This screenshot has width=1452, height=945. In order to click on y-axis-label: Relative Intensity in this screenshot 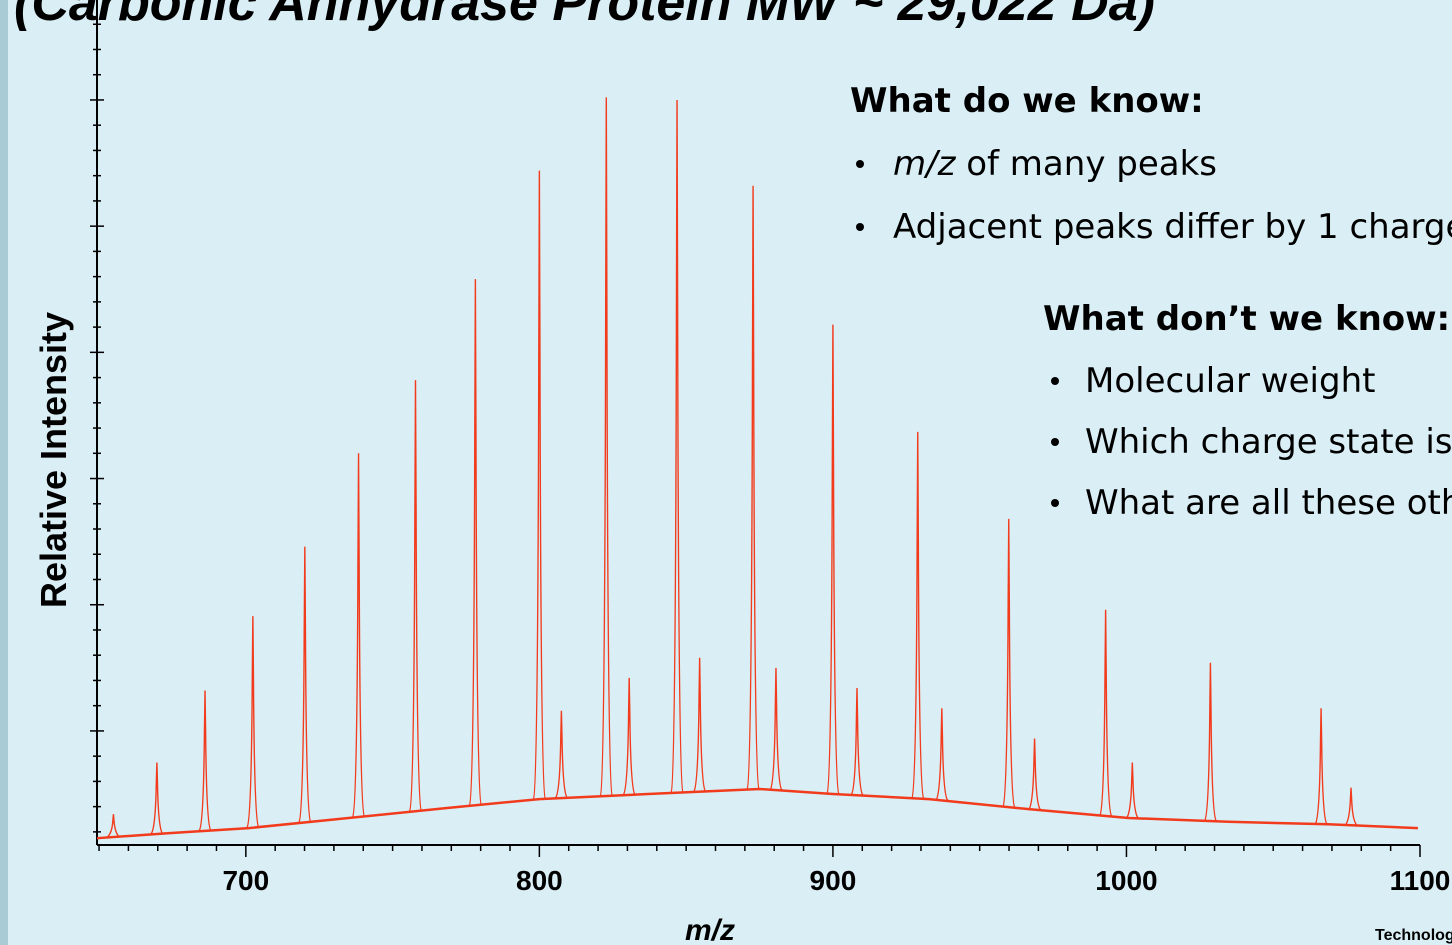, I will do `click(53, 460)`.